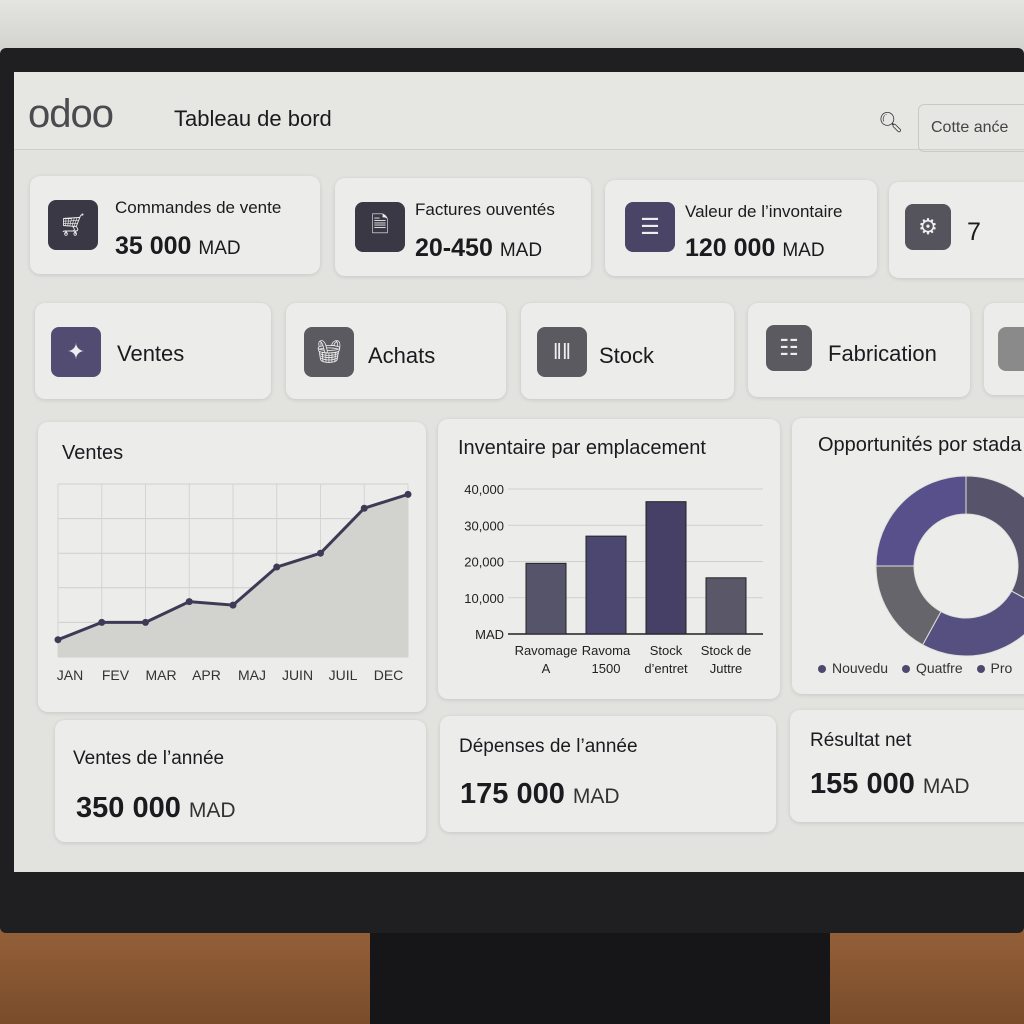  I want to click on x-tick-label: A, so click(546, 668).